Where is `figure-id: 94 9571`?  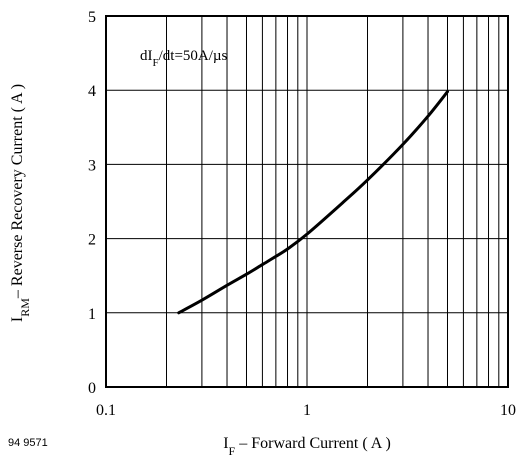 figure-id: 94 9571 is located at coordinates (28, 443).